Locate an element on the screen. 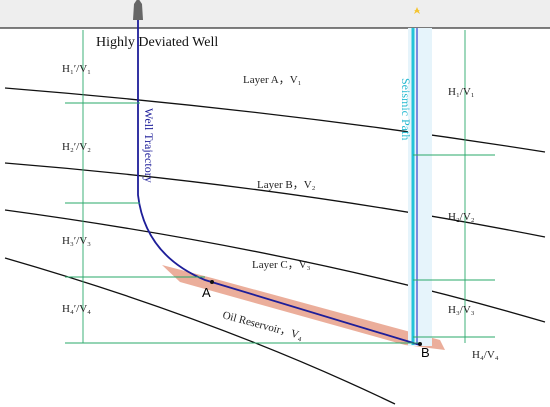  left-label: H₁′/V₁ is located at coordinates (76, 69).